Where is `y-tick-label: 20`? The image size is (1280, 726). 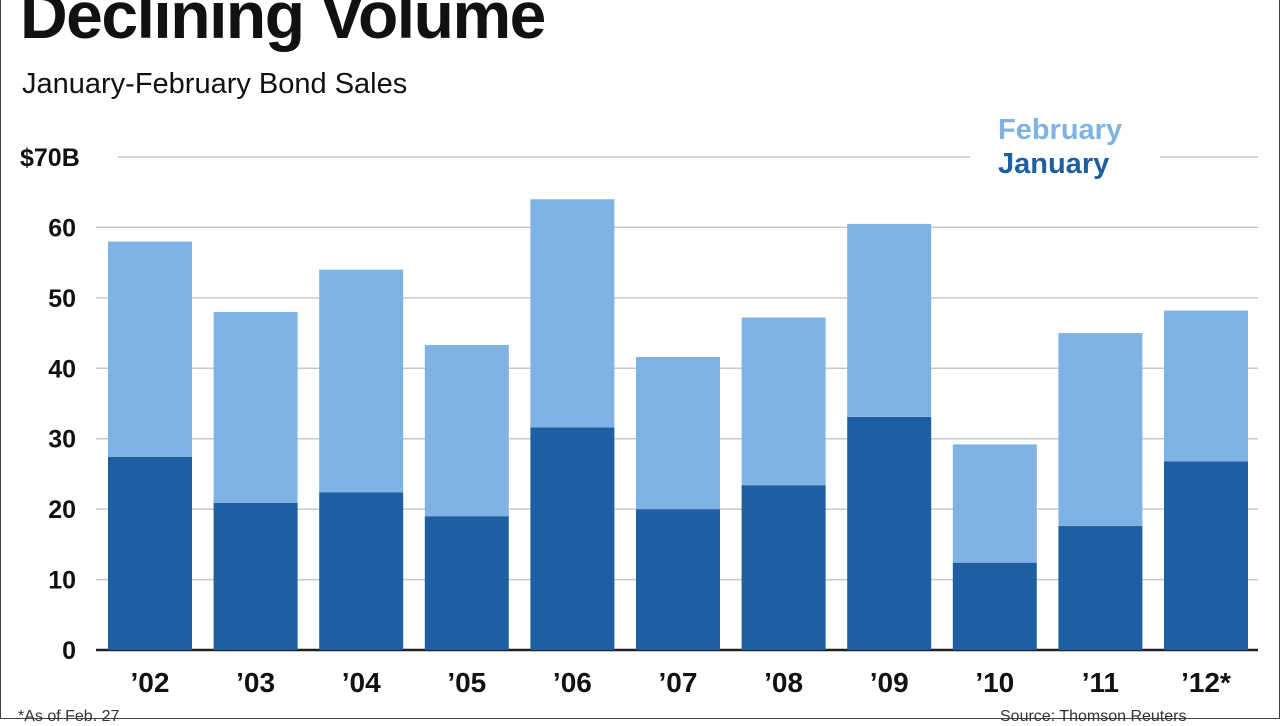 y-tick-label: 20 is located at coordinates (62, 510).